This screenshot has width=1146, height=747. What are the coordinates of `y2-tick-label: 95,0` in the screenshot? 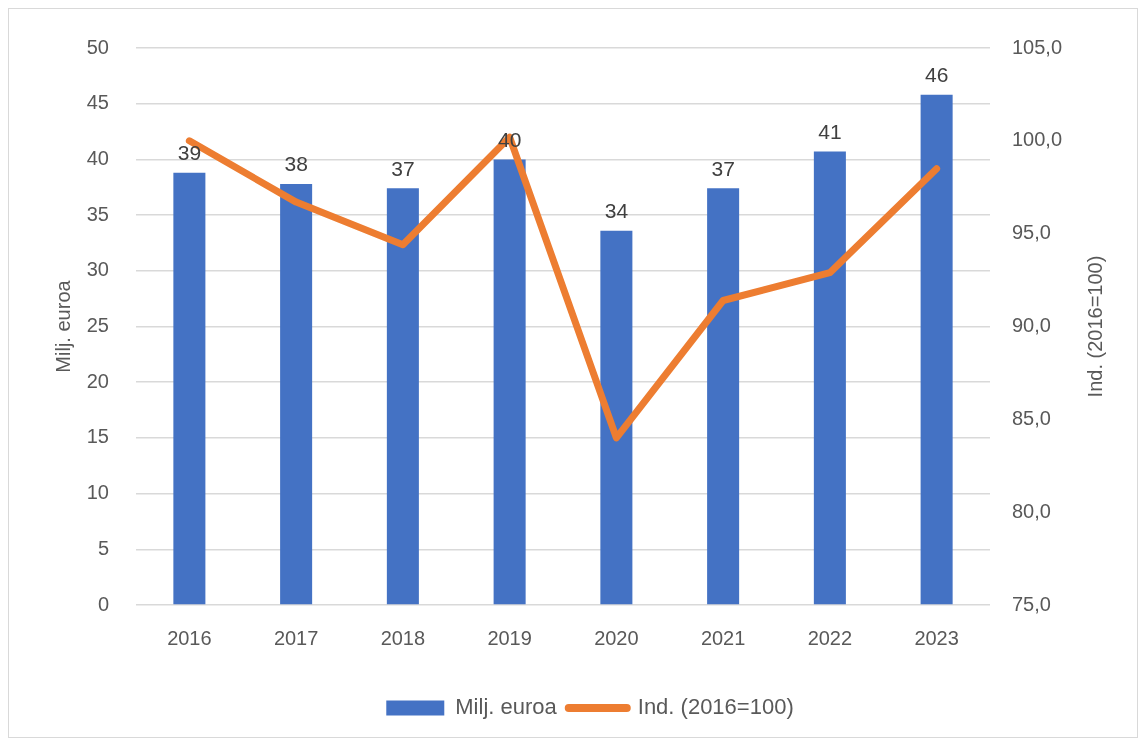 It's located at (1031, 232).